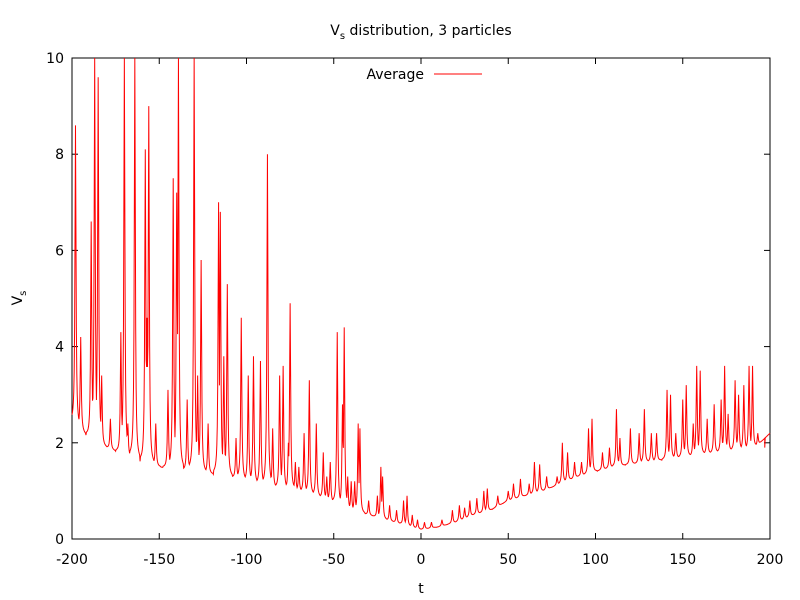 This screenshot has height=600, width=800. Describe the element at coordinates (59, 540) in the screenshot. I see `y-tick-label: 0` at that location.